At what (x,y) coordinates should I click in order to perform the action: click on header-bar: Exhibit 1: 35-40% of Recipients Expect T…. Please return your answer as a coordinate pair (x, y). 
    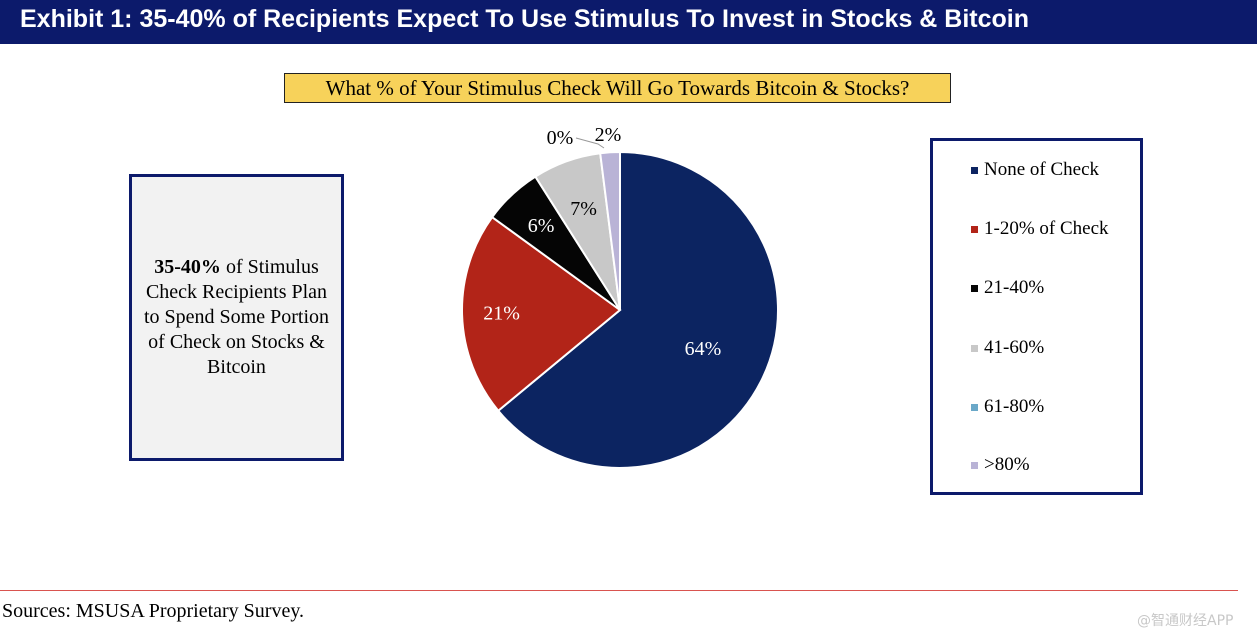
    Looking at the image, I should click on (628, 22).